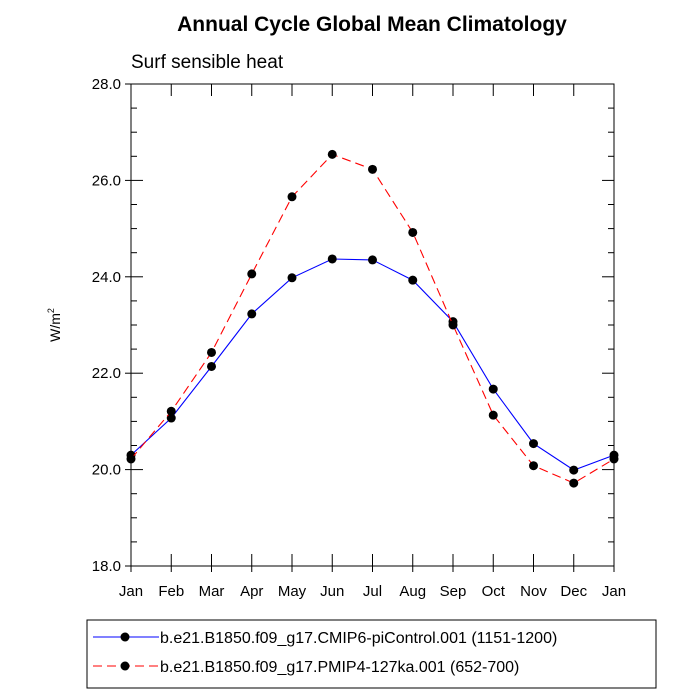 This screenshot has width=700, height=700. Describe the element at coordinates (106, 277) in the screenshot. I see `y-tick-label: 24.0` at that location.